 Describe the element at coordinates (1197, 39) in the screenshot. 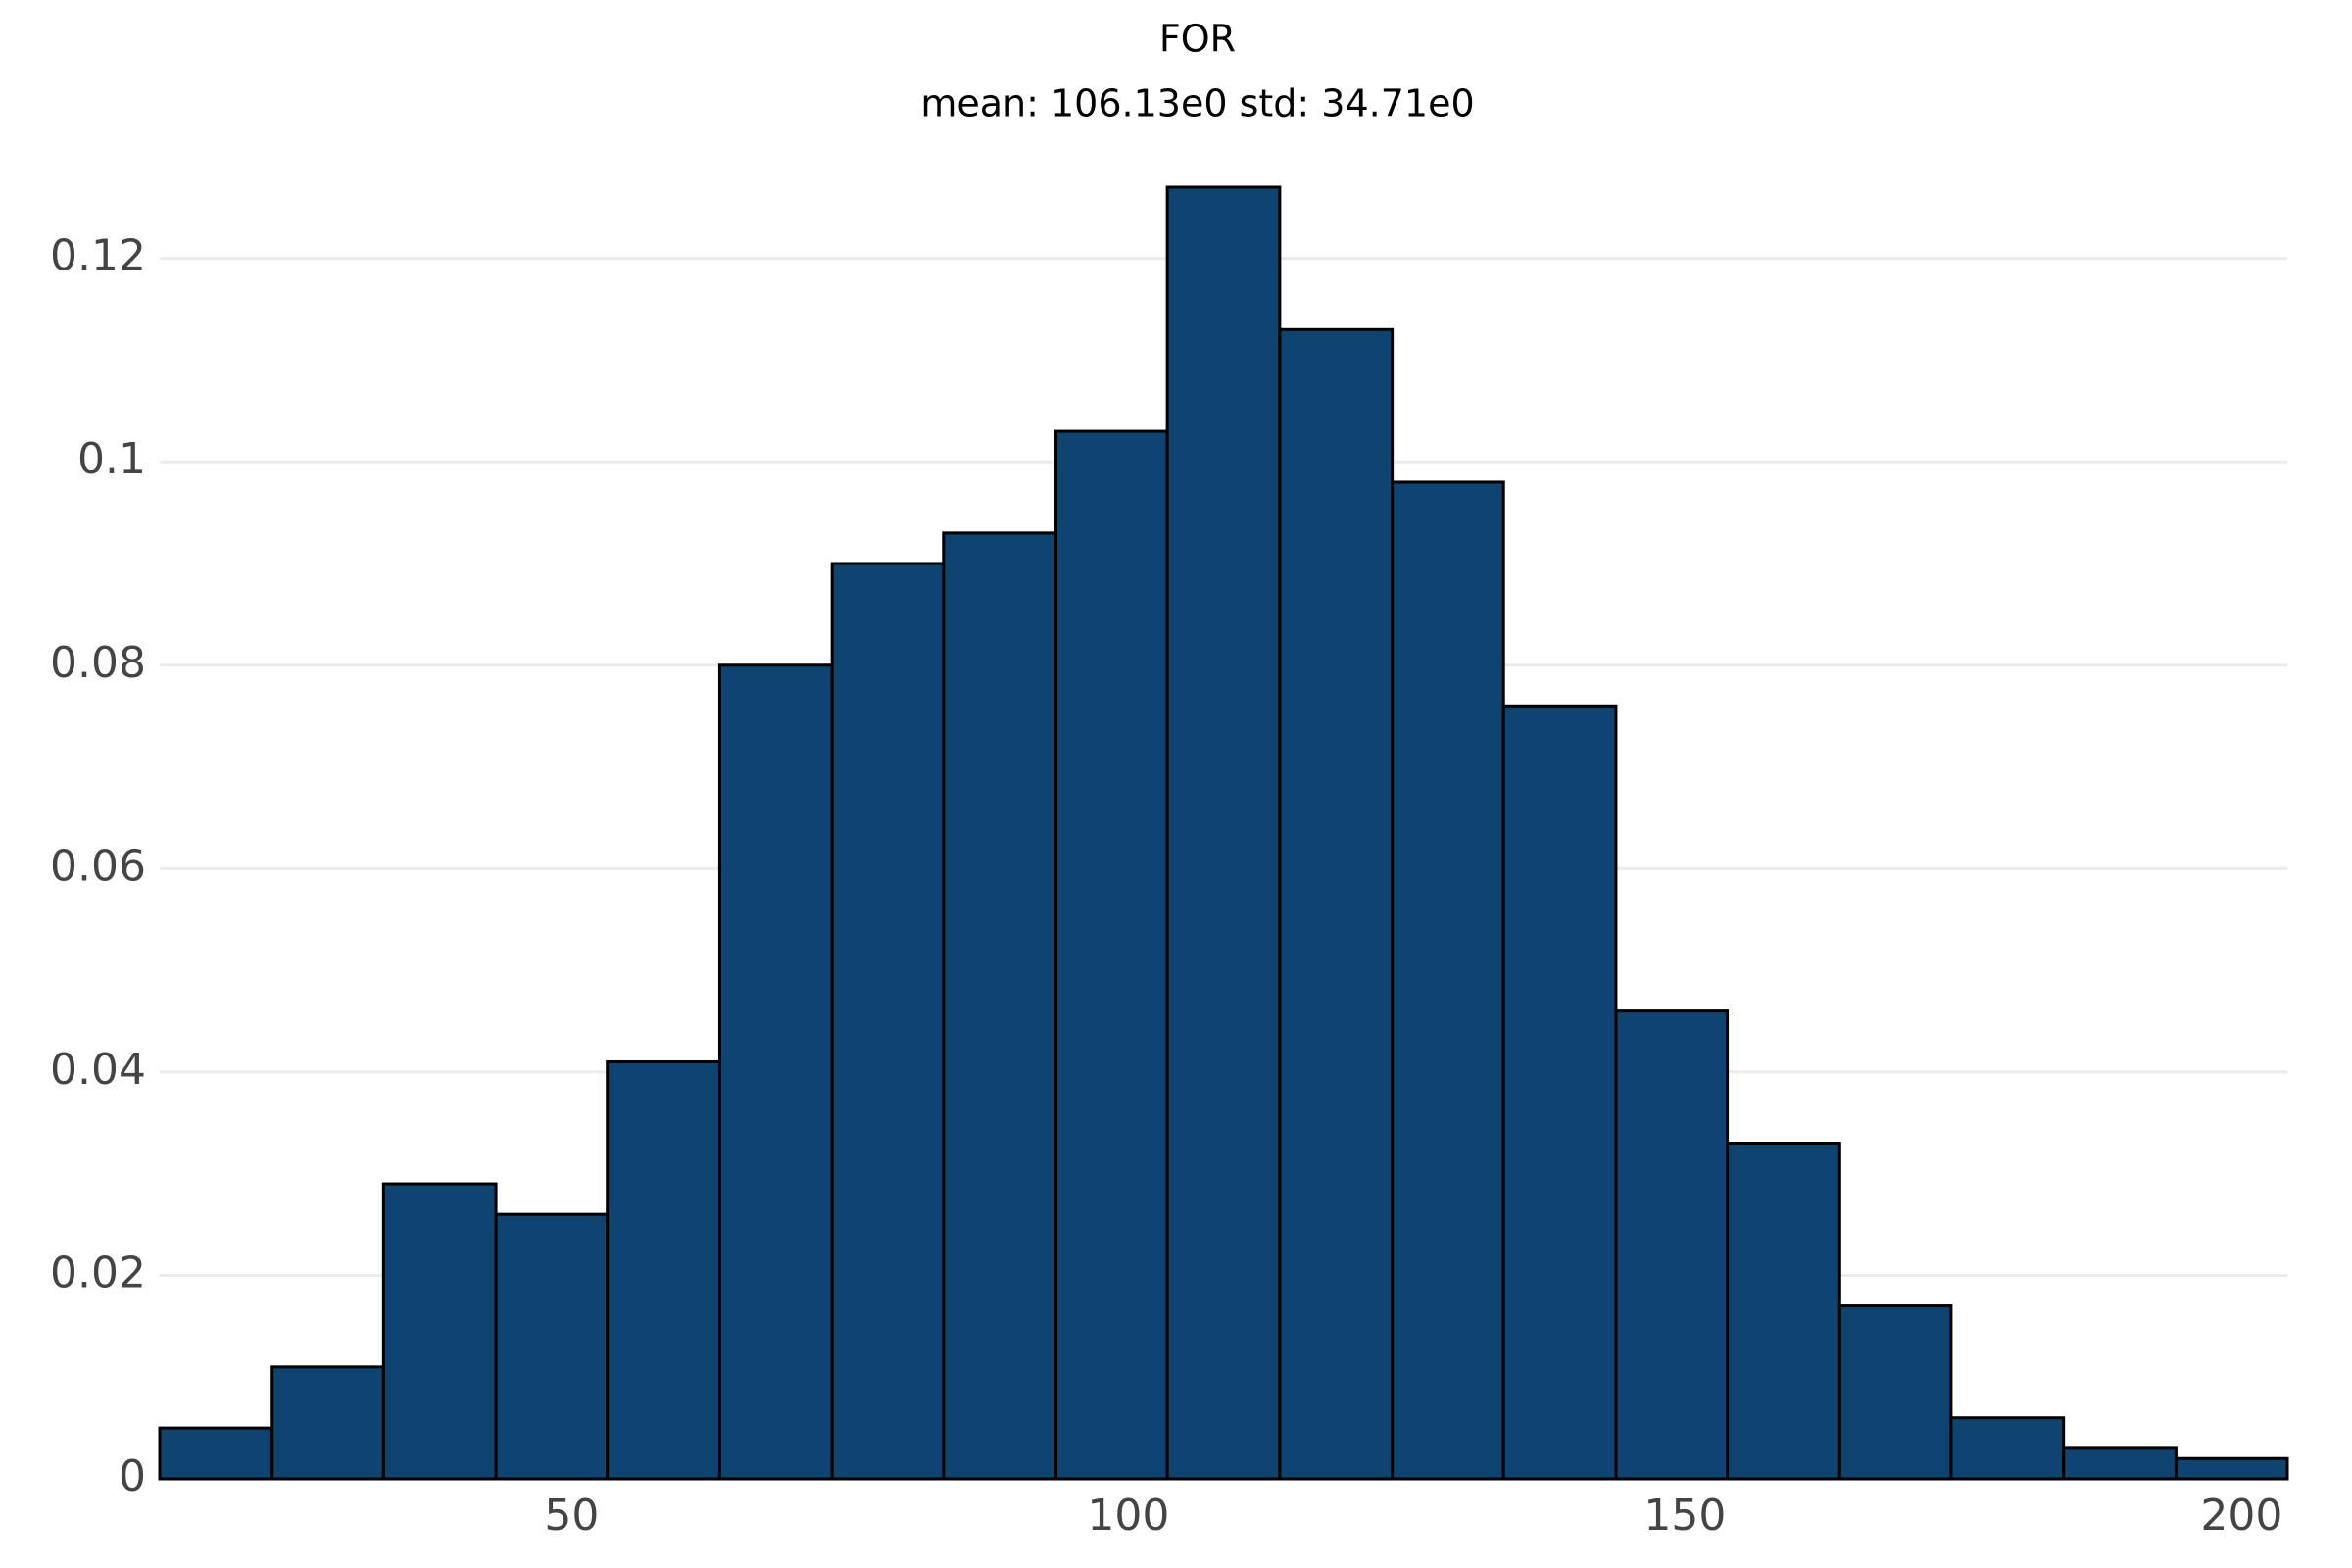

I see `chart-title: FOR` at that location.